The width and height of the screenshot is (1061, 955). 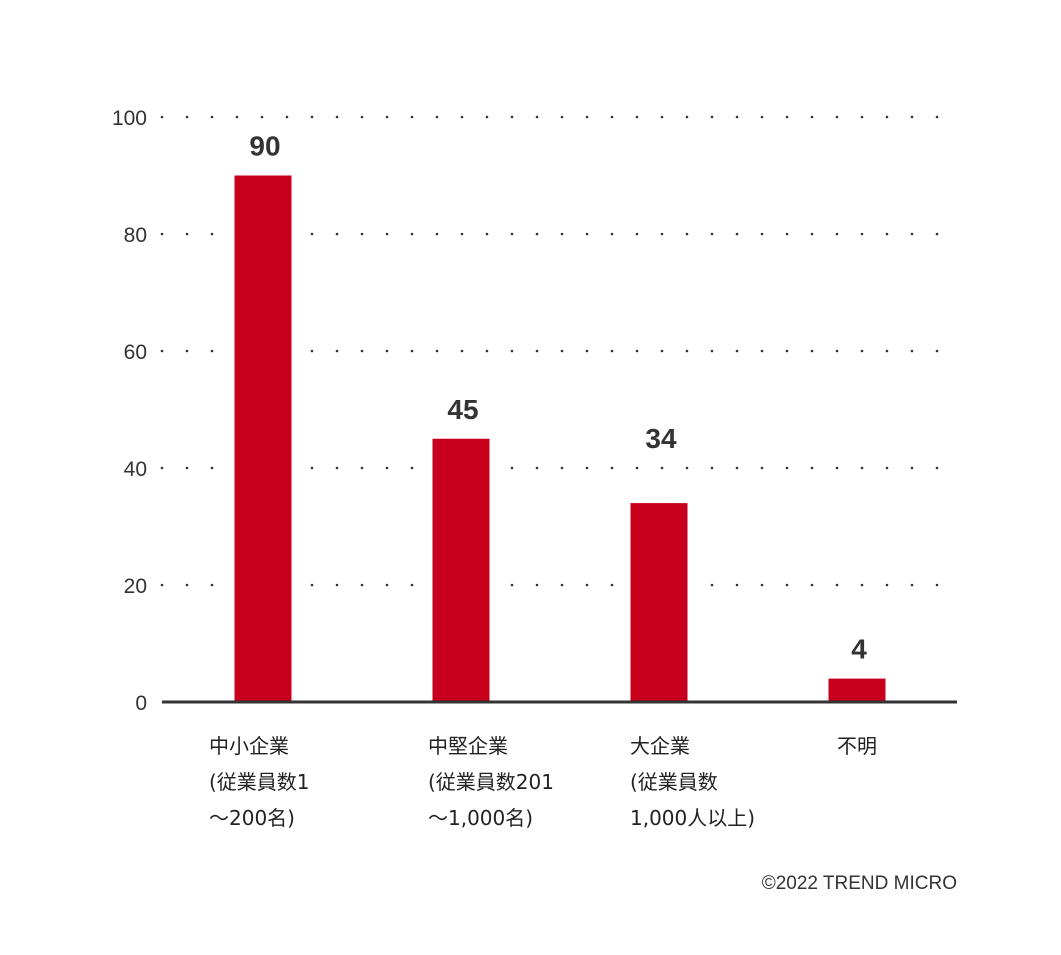 I want to click on category-label: 不明, so click(x=857, y=746).